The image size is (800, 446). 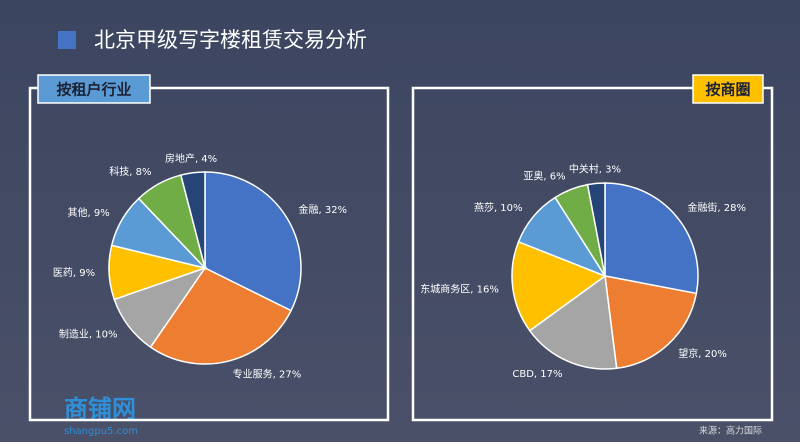 I want to click on slide-title: 北京甲级写字楼租赁交易分析, so click(x=230, y=40).